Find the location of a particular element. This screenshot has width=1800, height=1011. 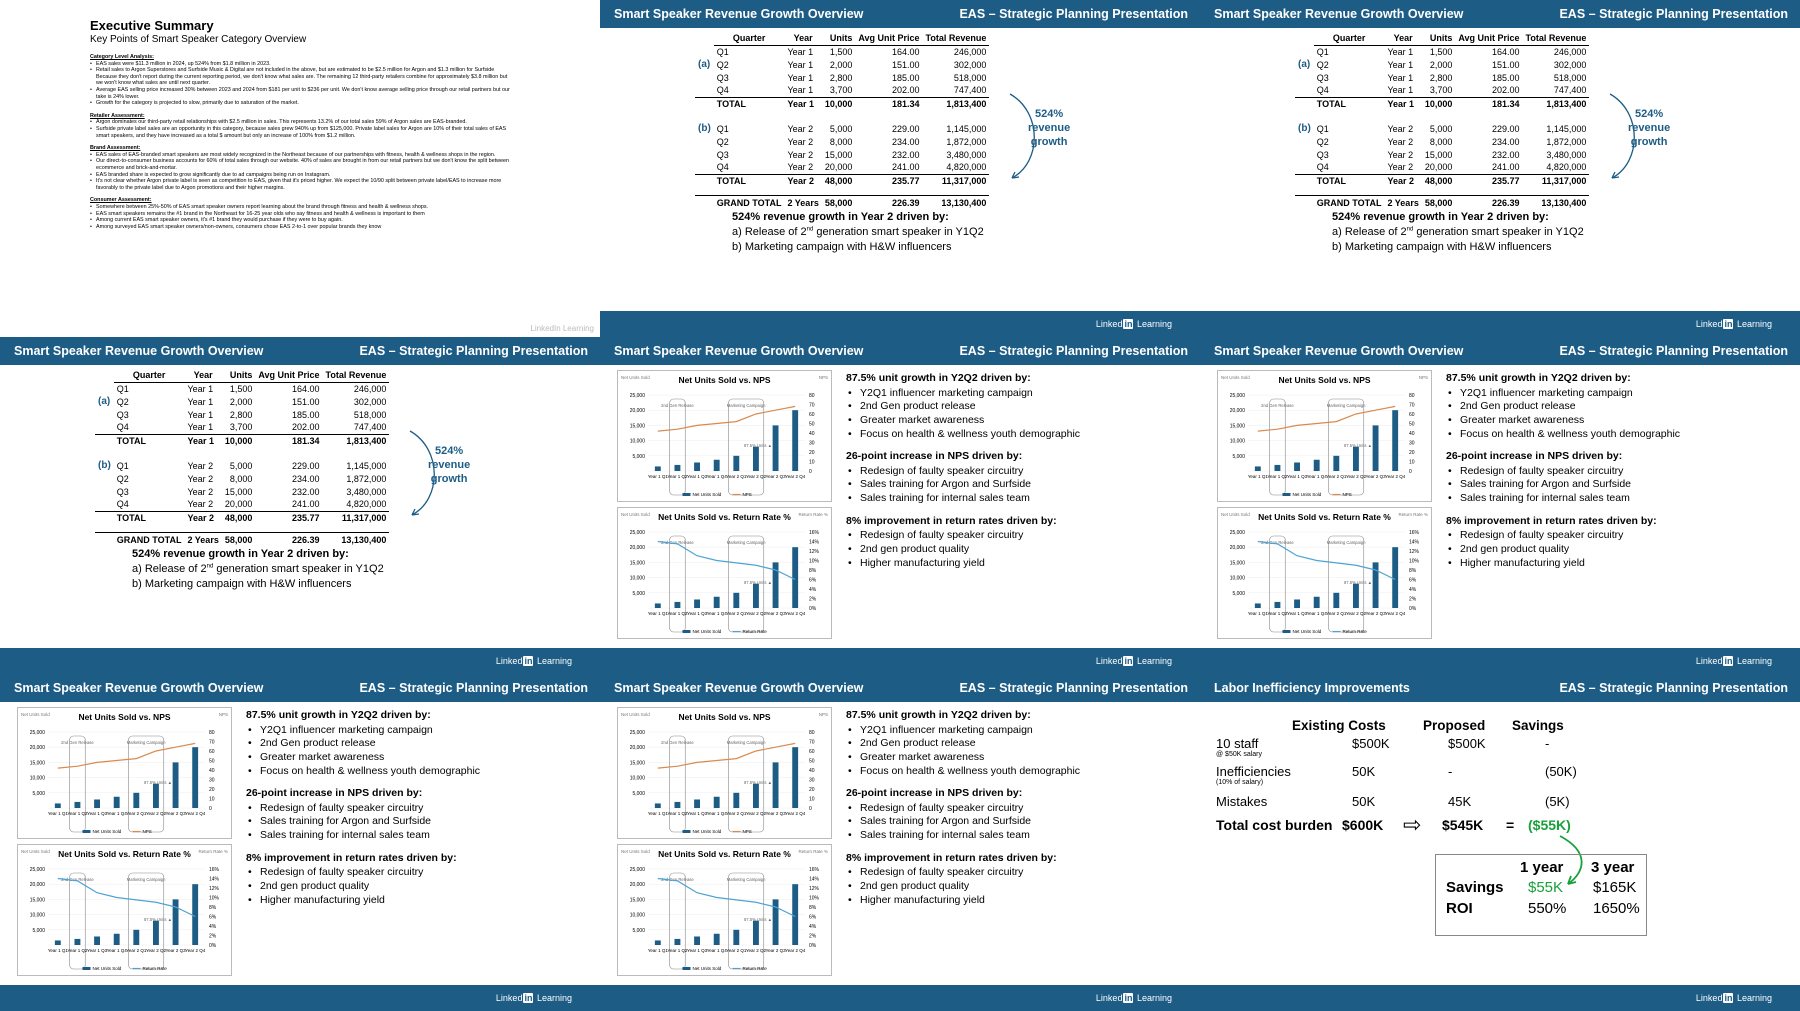

x-tick-label: Year 1 Q1 is located at coordinates (58, 950).